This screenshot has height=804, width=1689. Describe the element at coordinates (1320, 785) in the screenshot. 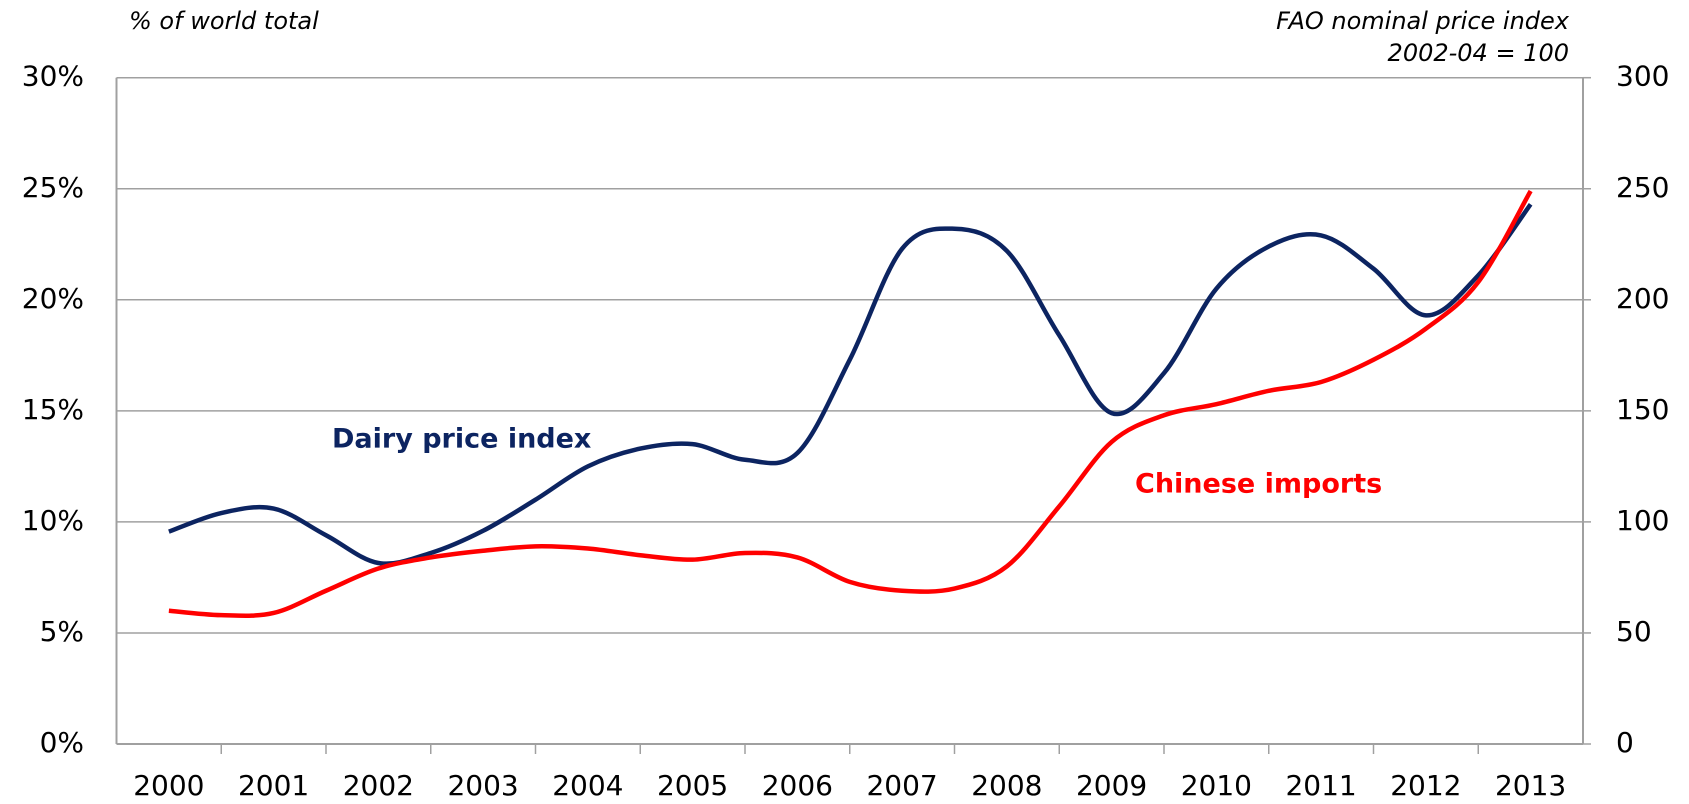

I see `x-tick-label: 2011` at that location.